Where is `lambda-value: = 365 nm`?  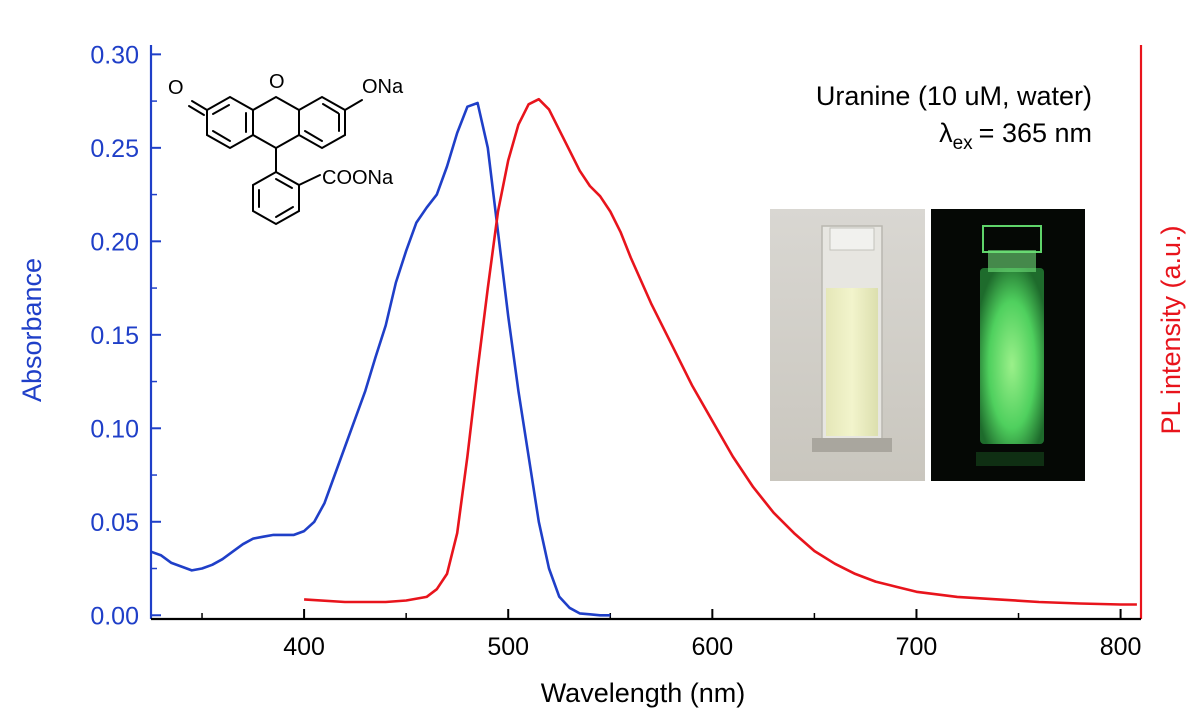
lambda-value: = 365 nm is located at coordinates (1035, 133).